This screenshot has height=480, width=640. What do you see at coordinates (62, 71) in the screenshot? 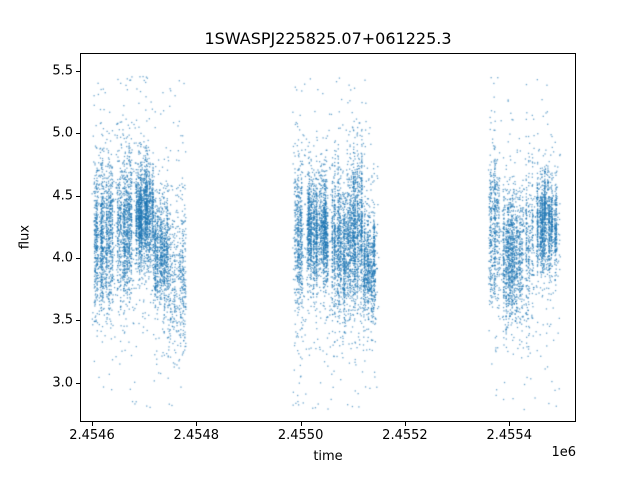
I see `y-tick-label: 5.5` at bounding box center [62, 71].